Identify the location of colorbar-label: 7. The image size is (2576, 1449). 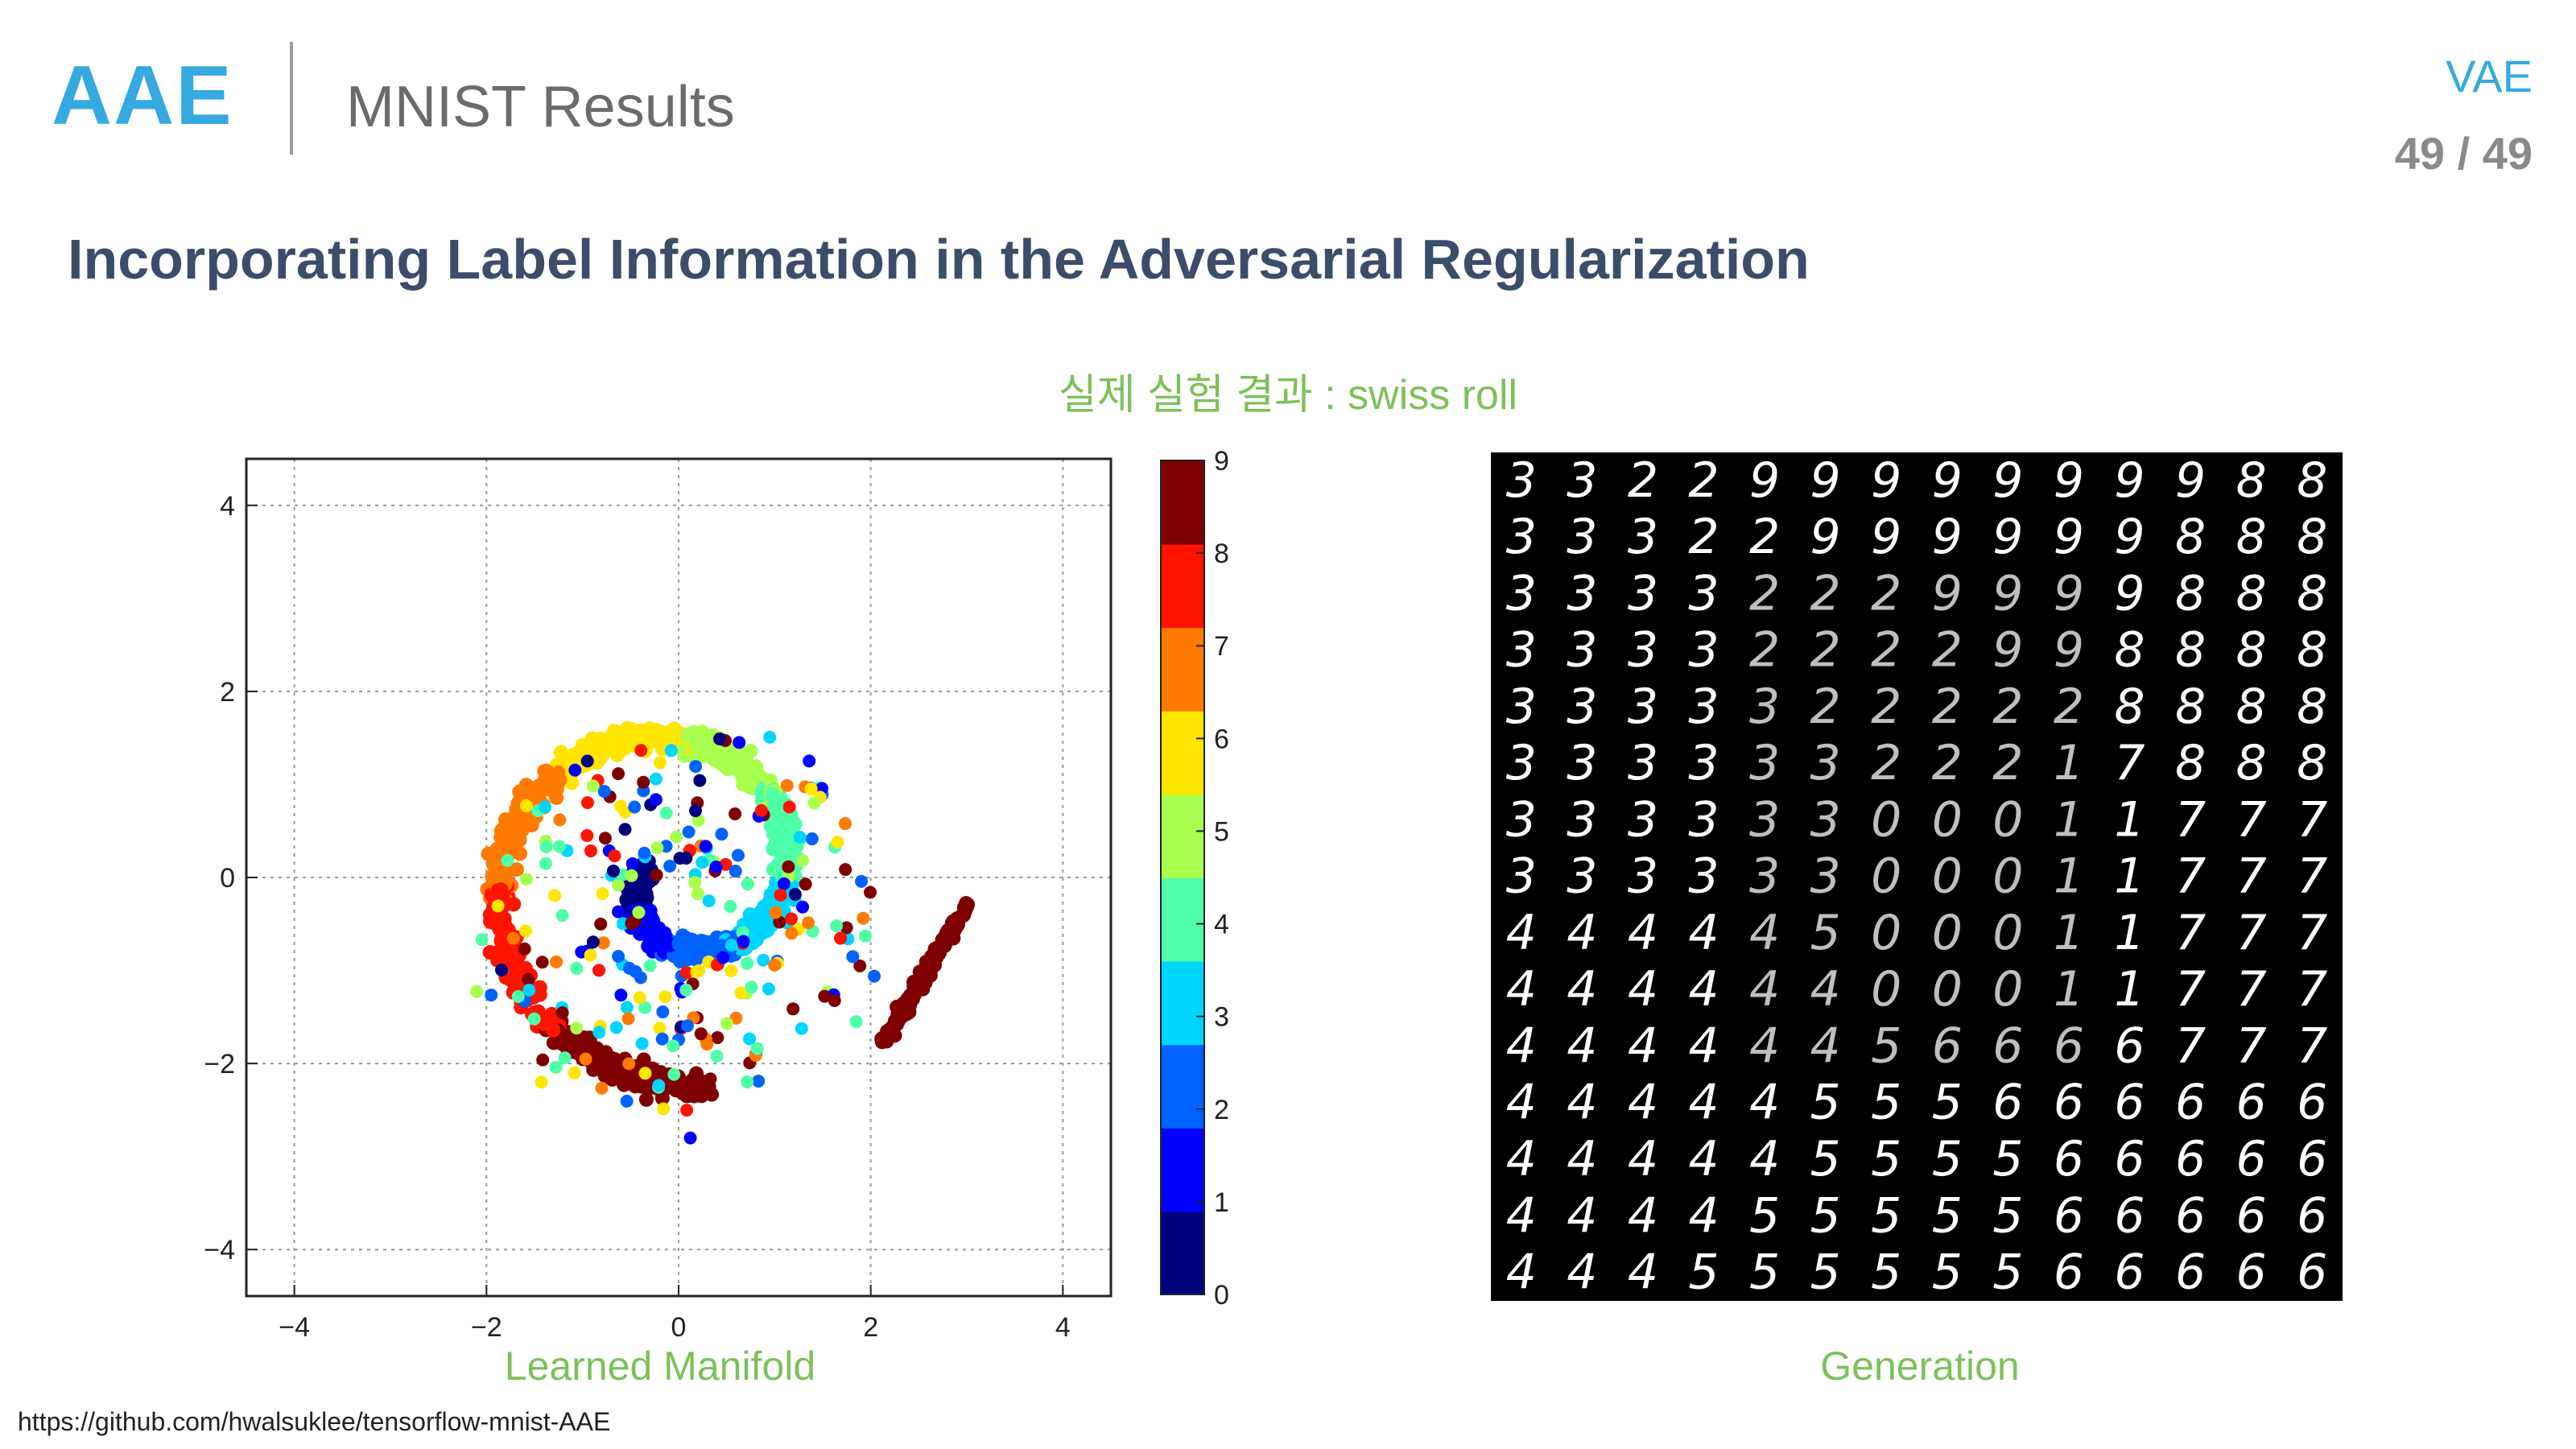
(1221, 646).